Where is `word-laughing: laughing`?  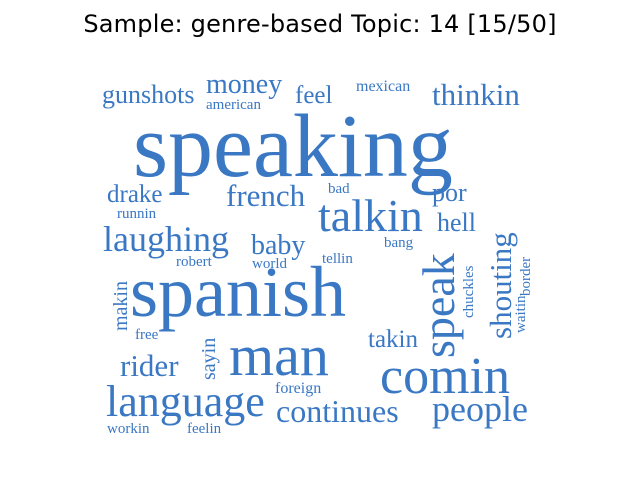
word-laughing: laughing is located at coordinates (166, 239).